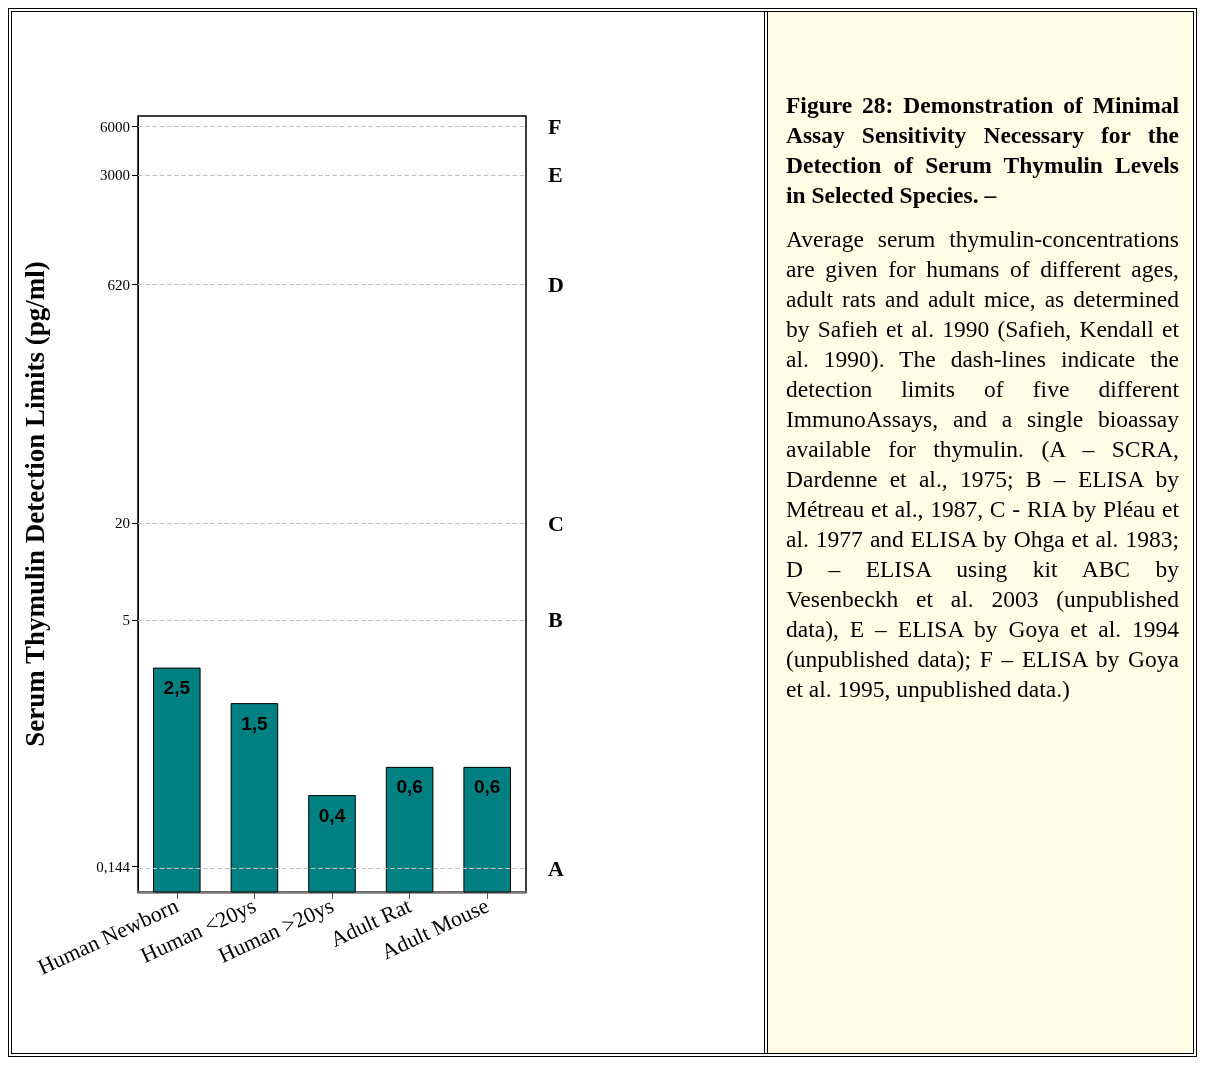  I want to click on ref-line-label: F, so click(555, 127).